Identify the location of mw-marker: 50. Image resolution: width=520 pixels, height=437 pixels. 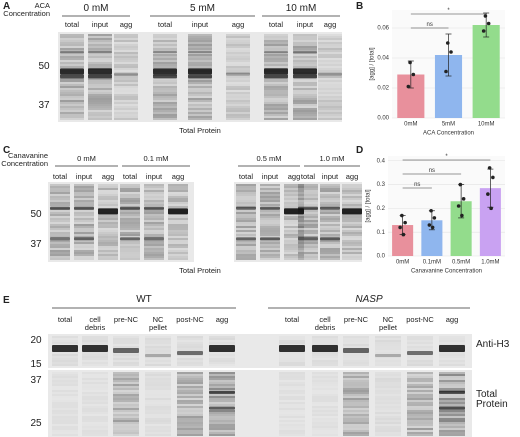
(36, 214).